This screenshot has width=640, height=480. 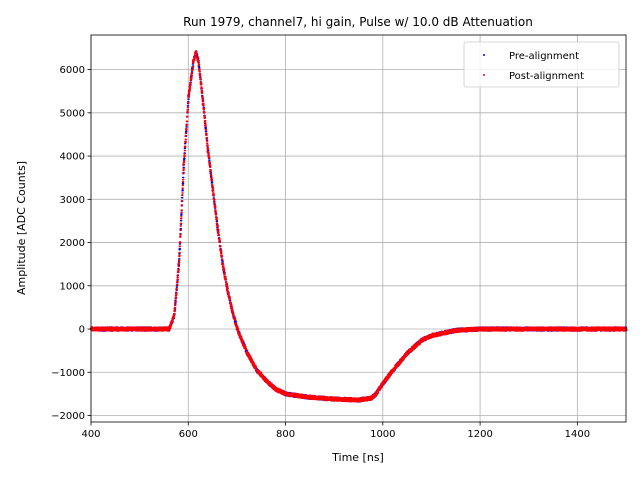 I want to click on x-axis-label: Time [ns], so click(x=357, y=457).